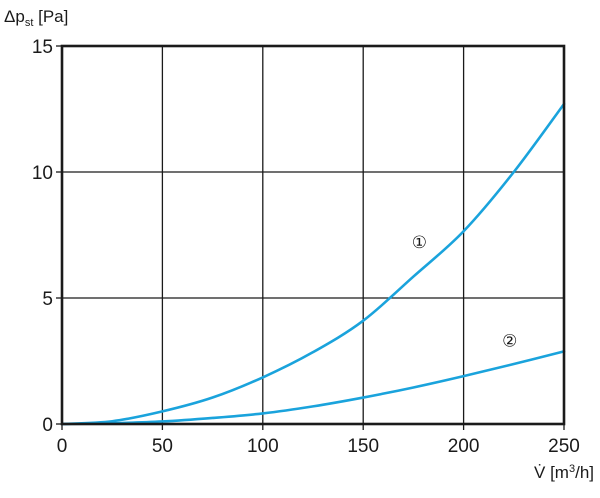  What do you see at coordinates (363, 446) in the screenshot?
I see `x-tick-label-150: 150` at bounding box center [363, 446].